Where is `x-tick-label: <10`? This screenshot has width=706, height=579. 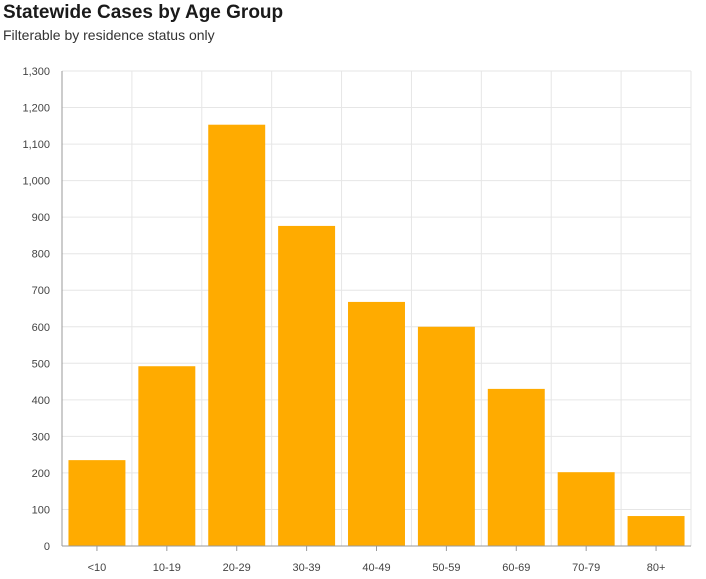 x-tick-label: <10 is located at coordinates (97, 568).